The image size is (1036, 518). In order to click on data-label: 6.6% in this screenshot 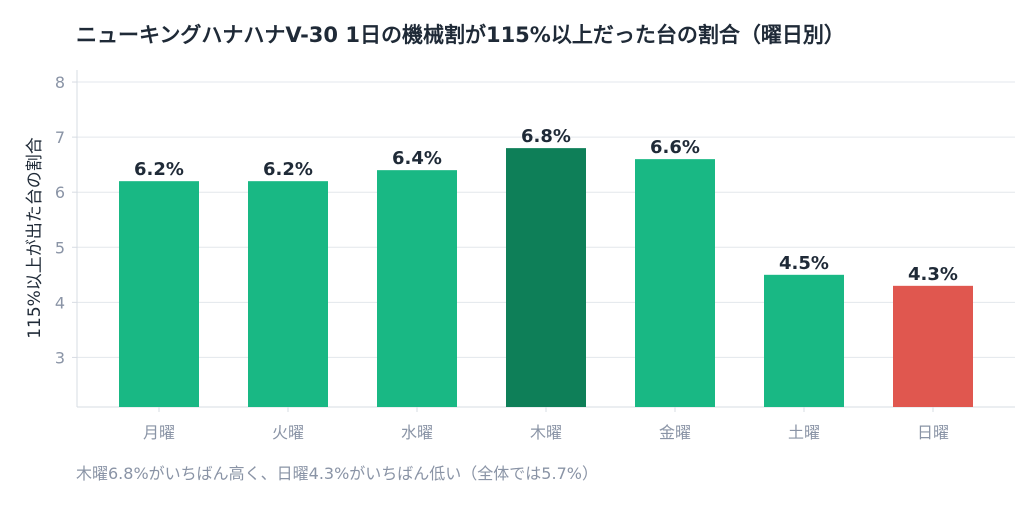, I will do `click(675, 147)`.